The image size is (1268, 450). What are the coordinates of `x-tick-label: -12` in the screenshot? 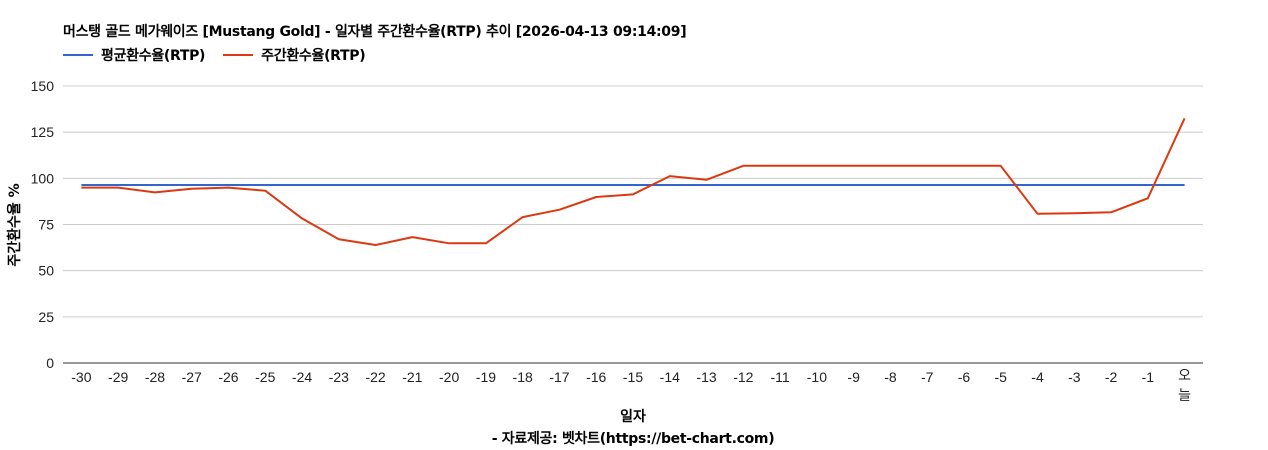 It's located at (743, 377).